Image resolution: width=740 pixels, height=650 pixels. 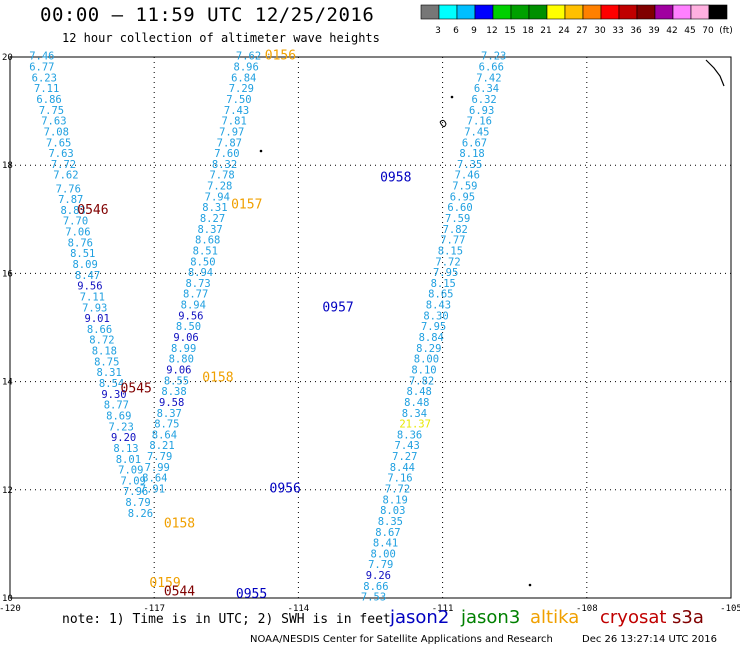 What do you see at coordinates (111, 384) in the screenshot?
I see `wave-height-value: 8.54` at bounding box center [111, 384].